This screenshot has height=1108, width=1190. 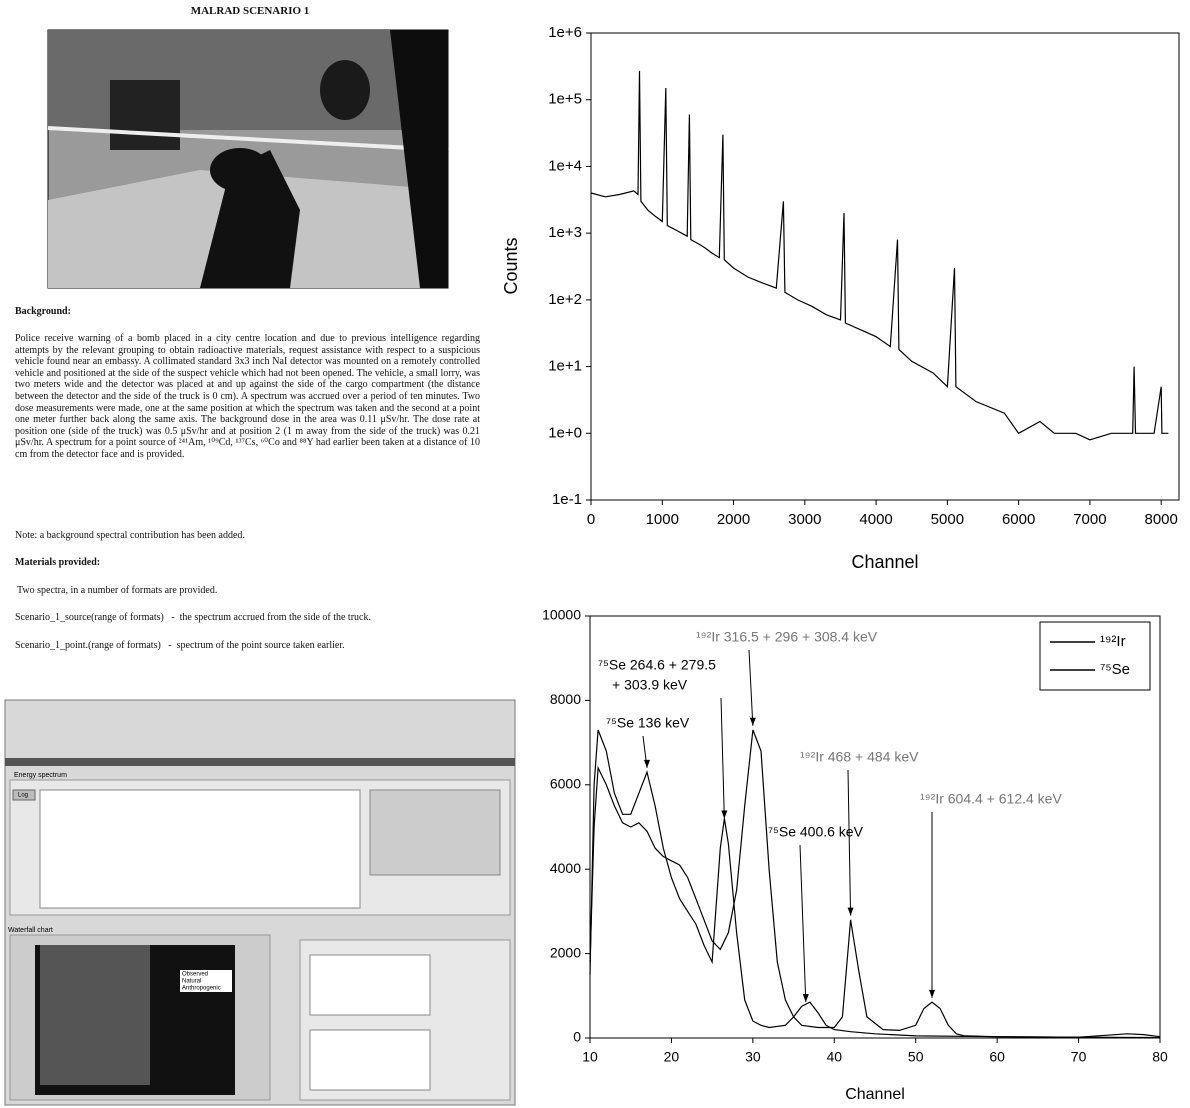 What do you see at coordinates (195, 975) in the screenshot?
I see `menu-item: Observed` at bounding box center [195, 975].